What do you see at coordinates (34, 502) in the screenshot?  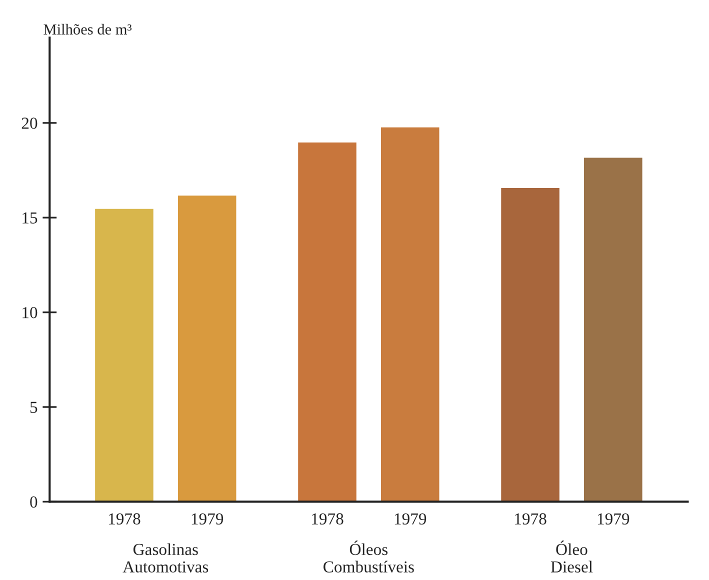 I see `y-tick-label: 0` at bounding box center [34, 502].